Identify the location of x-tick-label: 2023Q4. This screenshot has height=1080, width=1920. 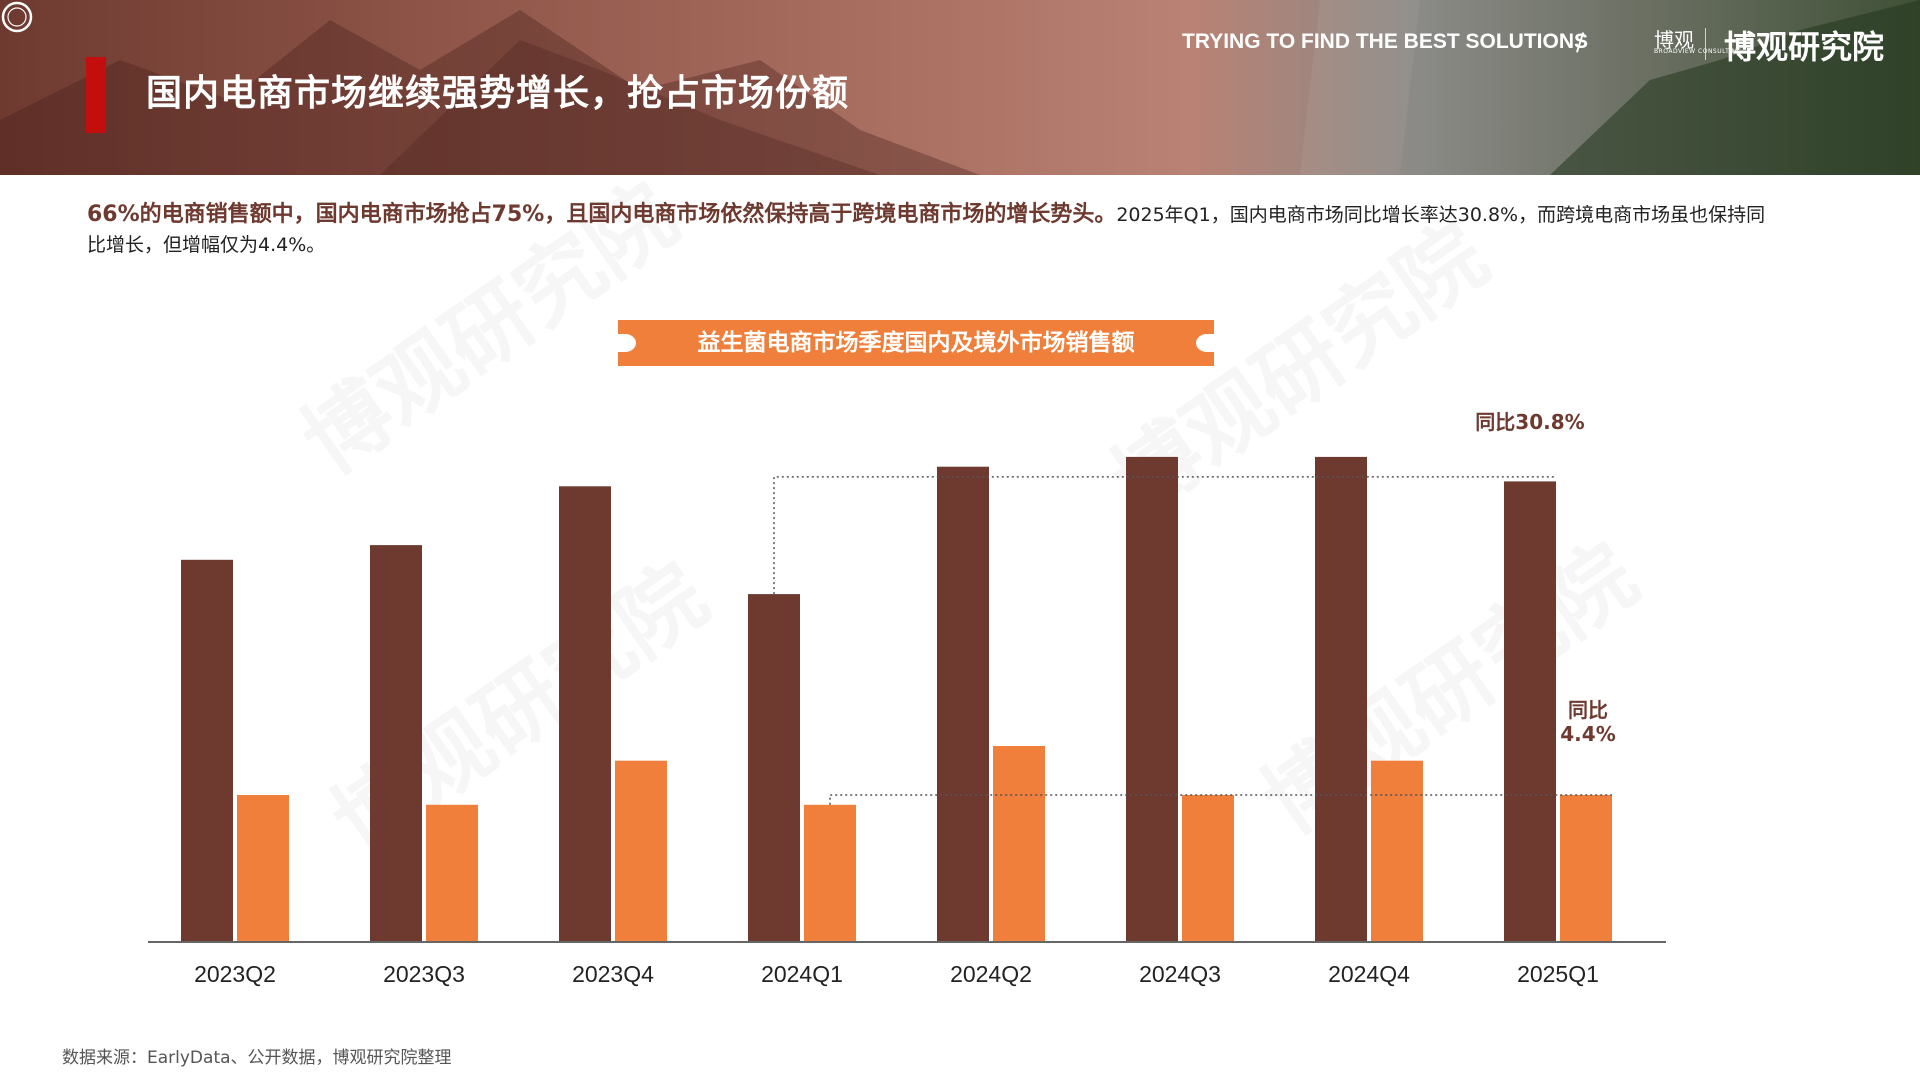
(613, 974).